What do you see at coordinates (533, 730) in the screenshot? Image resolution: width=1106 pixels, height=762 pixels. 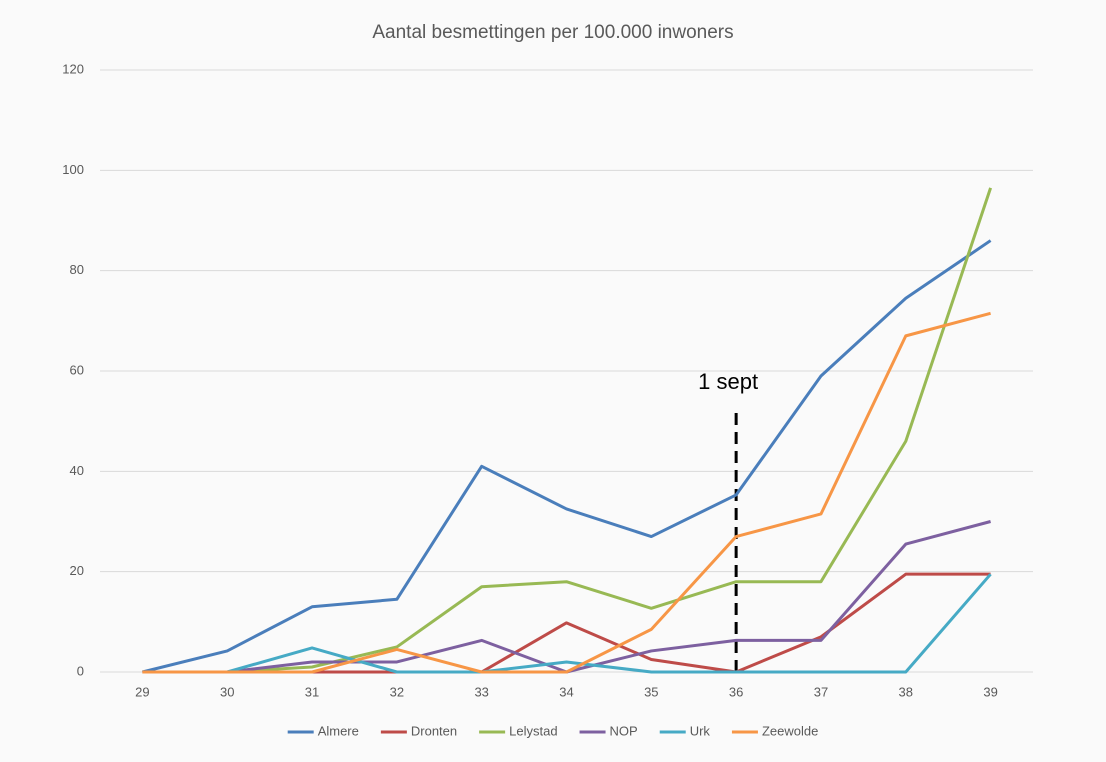 I see `legend-label: Lelystad` at bounding box center [533, 730].